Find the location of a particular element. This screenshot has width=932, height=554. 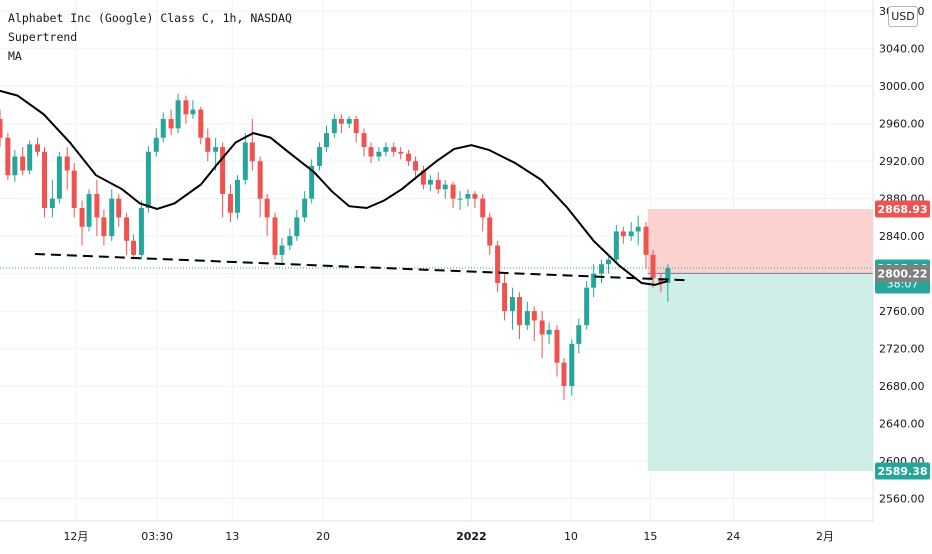

y-tick-label: 3040.00 is located at coordinates (902, 49).